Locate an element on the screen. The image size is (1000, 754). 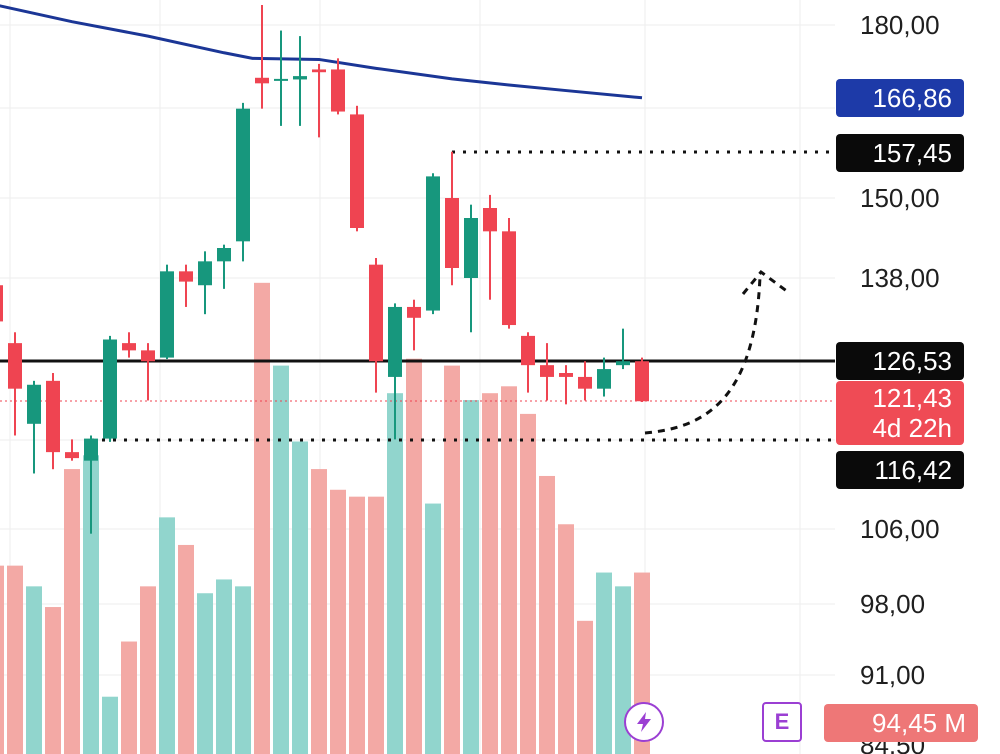
moving-average-badge: 166,86 is located at coordinates (900, 98).